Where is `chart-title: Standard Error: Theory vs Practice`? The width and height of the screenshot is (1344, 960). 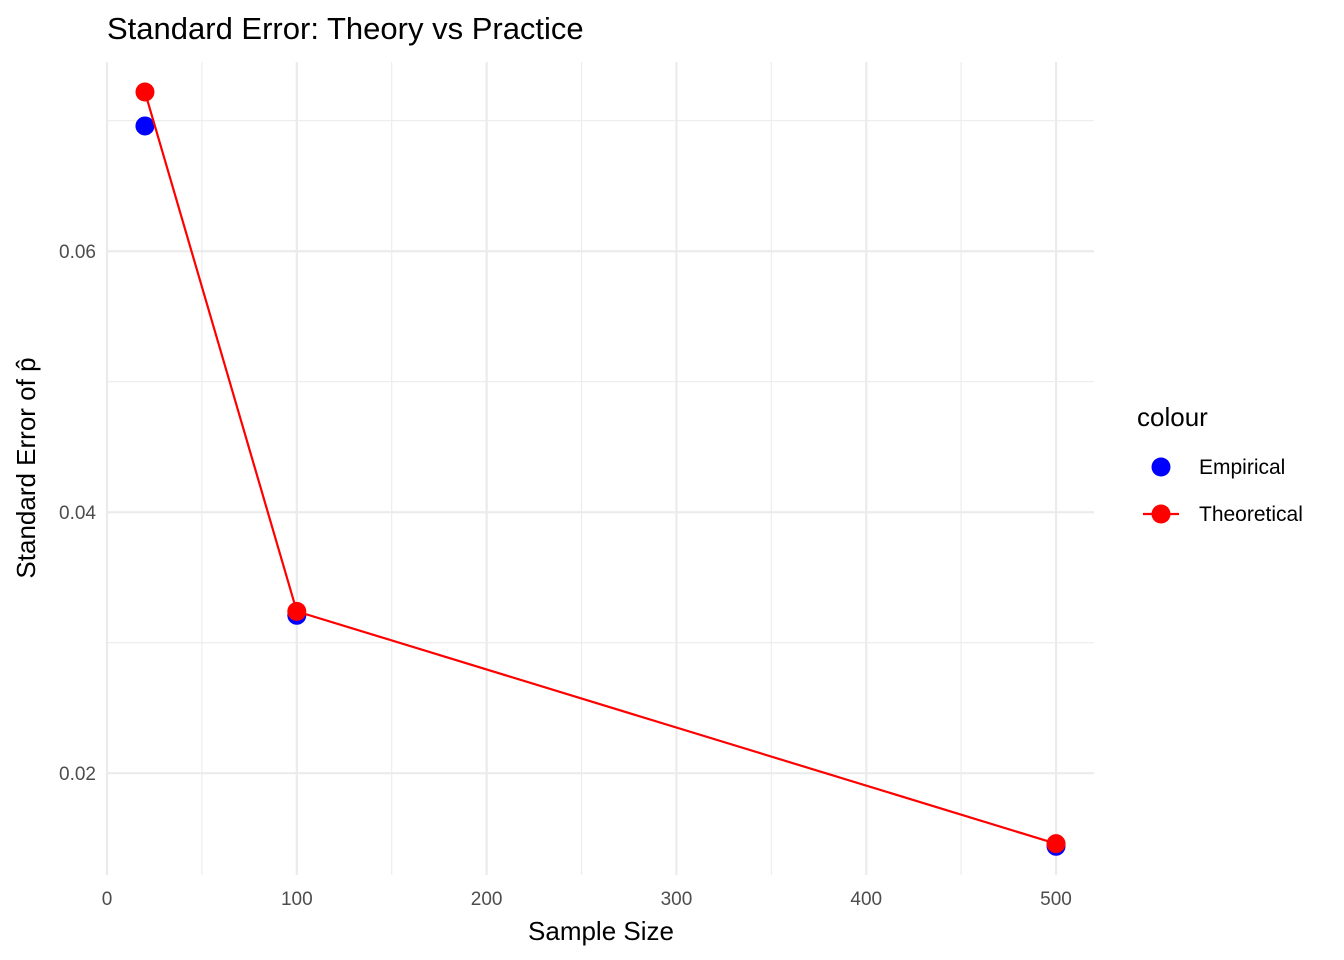 chart-title: Standard Error: Theory vs Practice is located at coordinates (345, 28).